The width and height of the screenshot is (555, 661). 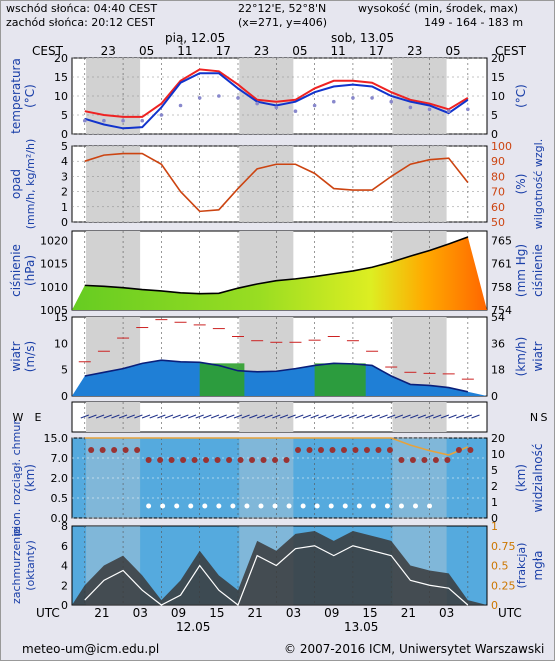 What do you see at coordinates (16, 356) in the screenshot?
I see `ylabel-wind: wiatr` at bounding box center [16, 356].